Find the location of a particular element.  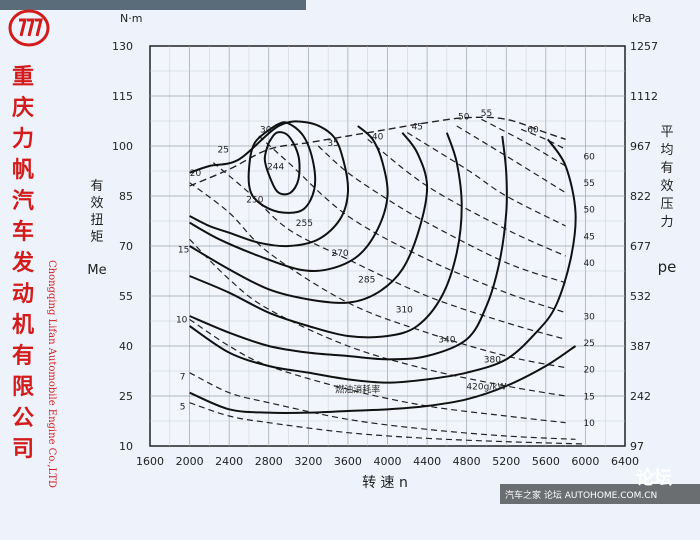

bsfc-contour-label: 380 is located at coordinates (492, 361).